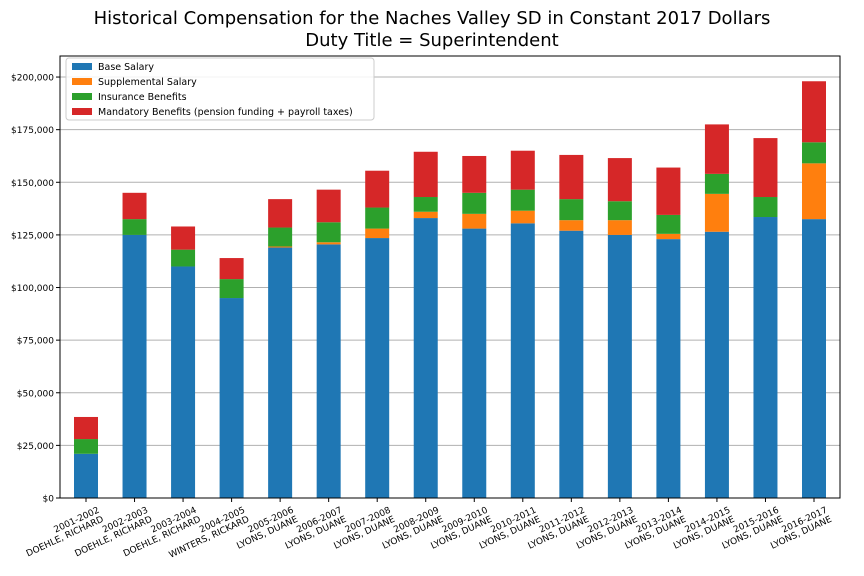  Describe the element at coordinates (142, 97) in the screenshot. I see `legend-label: Insurance Benefits` at that location.